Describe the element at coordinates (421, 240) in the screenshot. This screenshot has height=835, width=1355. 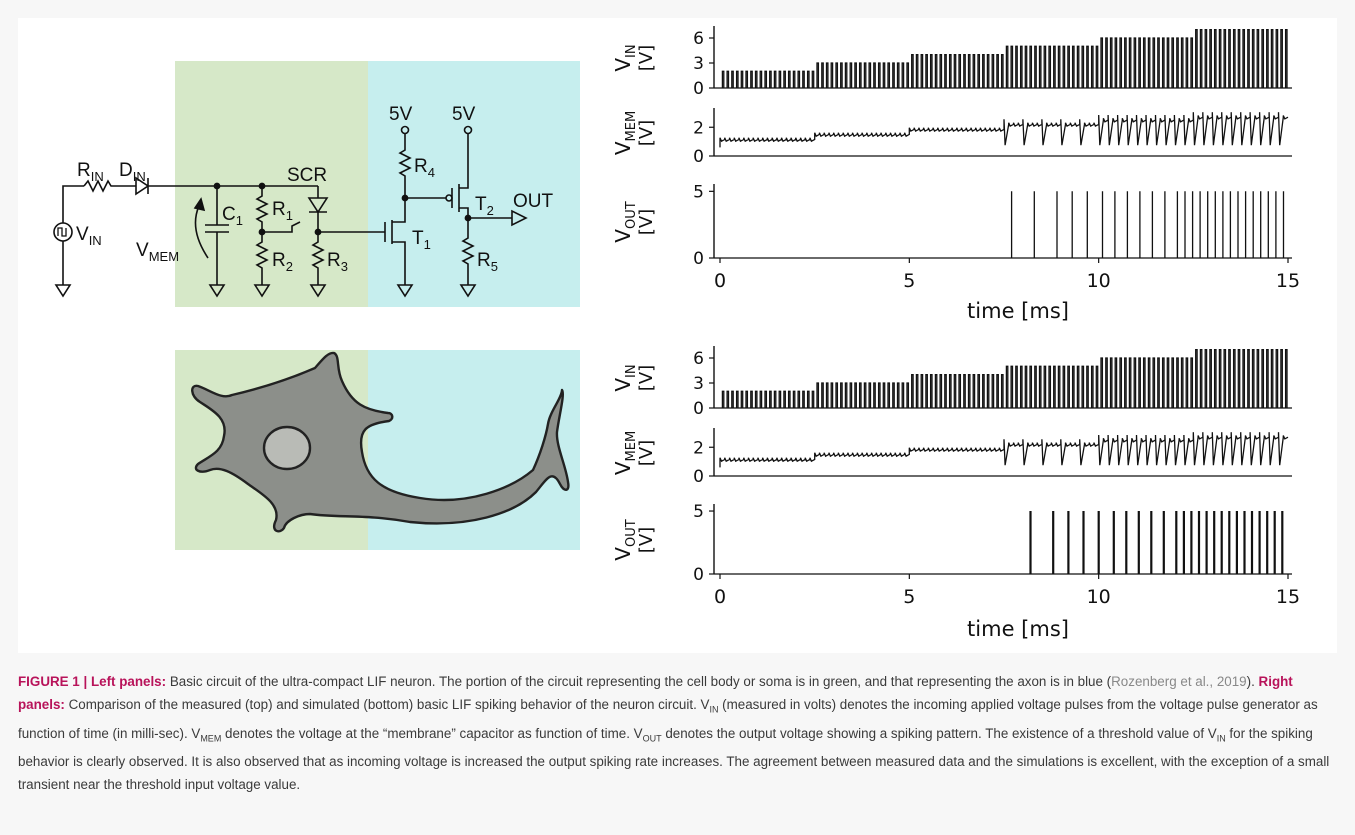
I see `label-t1: T1` at that location.